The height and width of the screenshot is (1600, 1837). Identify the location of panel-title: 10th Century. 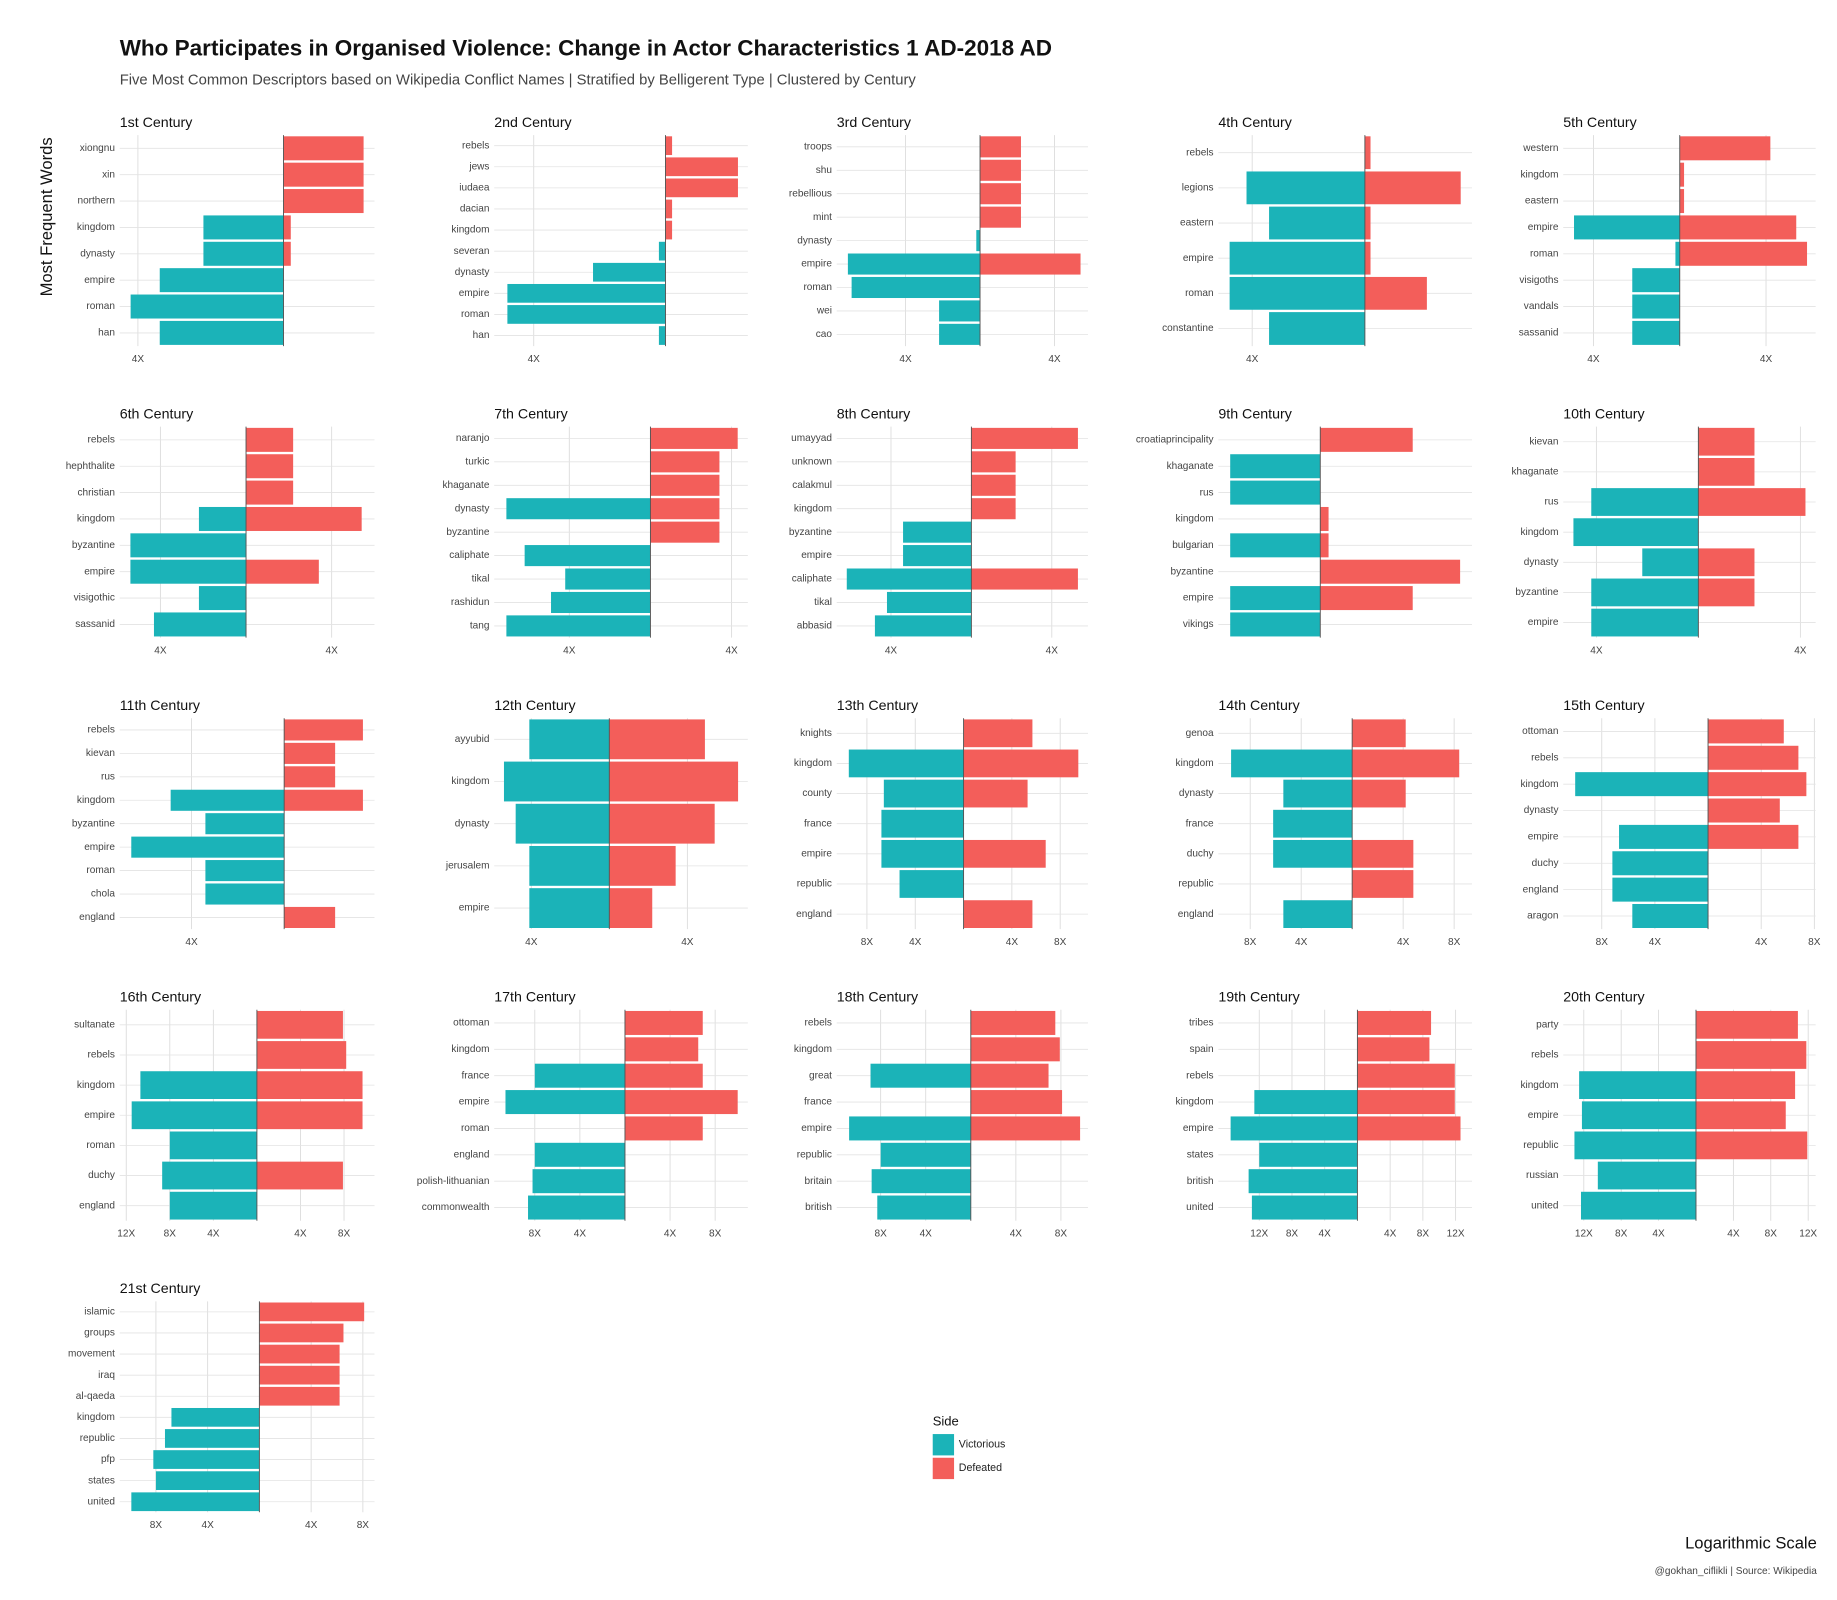
(1604, 415).